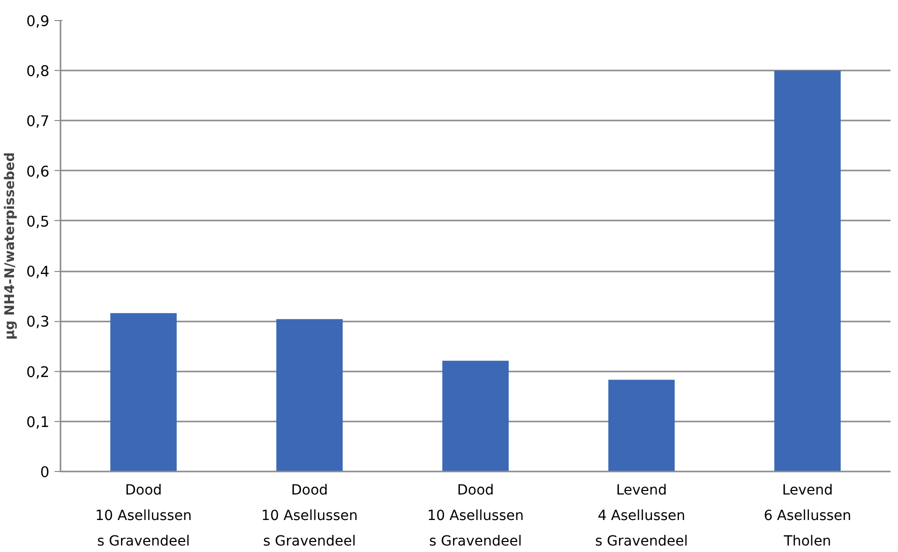 The width and height of the screenshot is (898, 552). I want to click on y-tick-label: 0,3, so click(38, 322).